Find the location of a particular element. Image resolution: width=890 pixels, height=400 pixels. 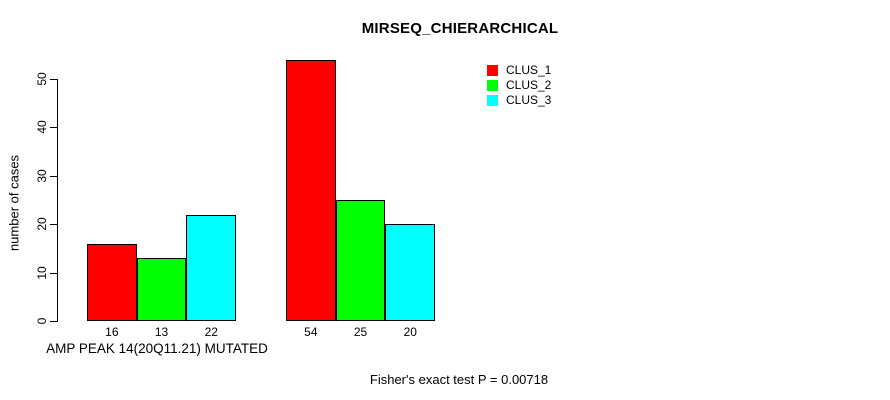

y-axis-tick-label: 0 is located at coordinates (42, 321).